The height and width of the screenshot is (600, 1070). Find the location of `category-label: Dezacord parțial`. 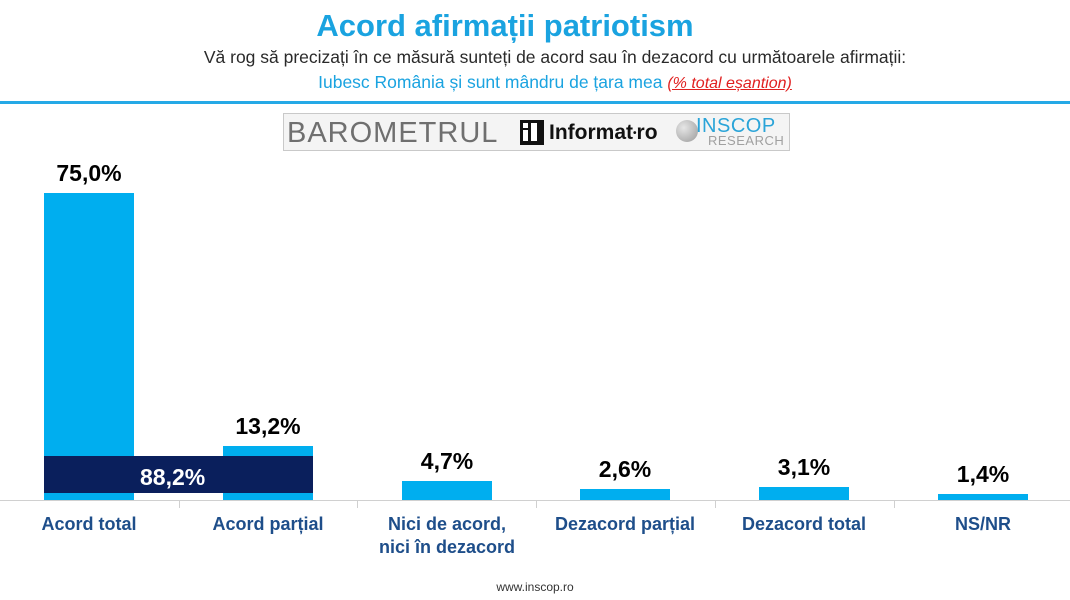

category-label: Dezacord parțial is located at coordinates (625, 524).